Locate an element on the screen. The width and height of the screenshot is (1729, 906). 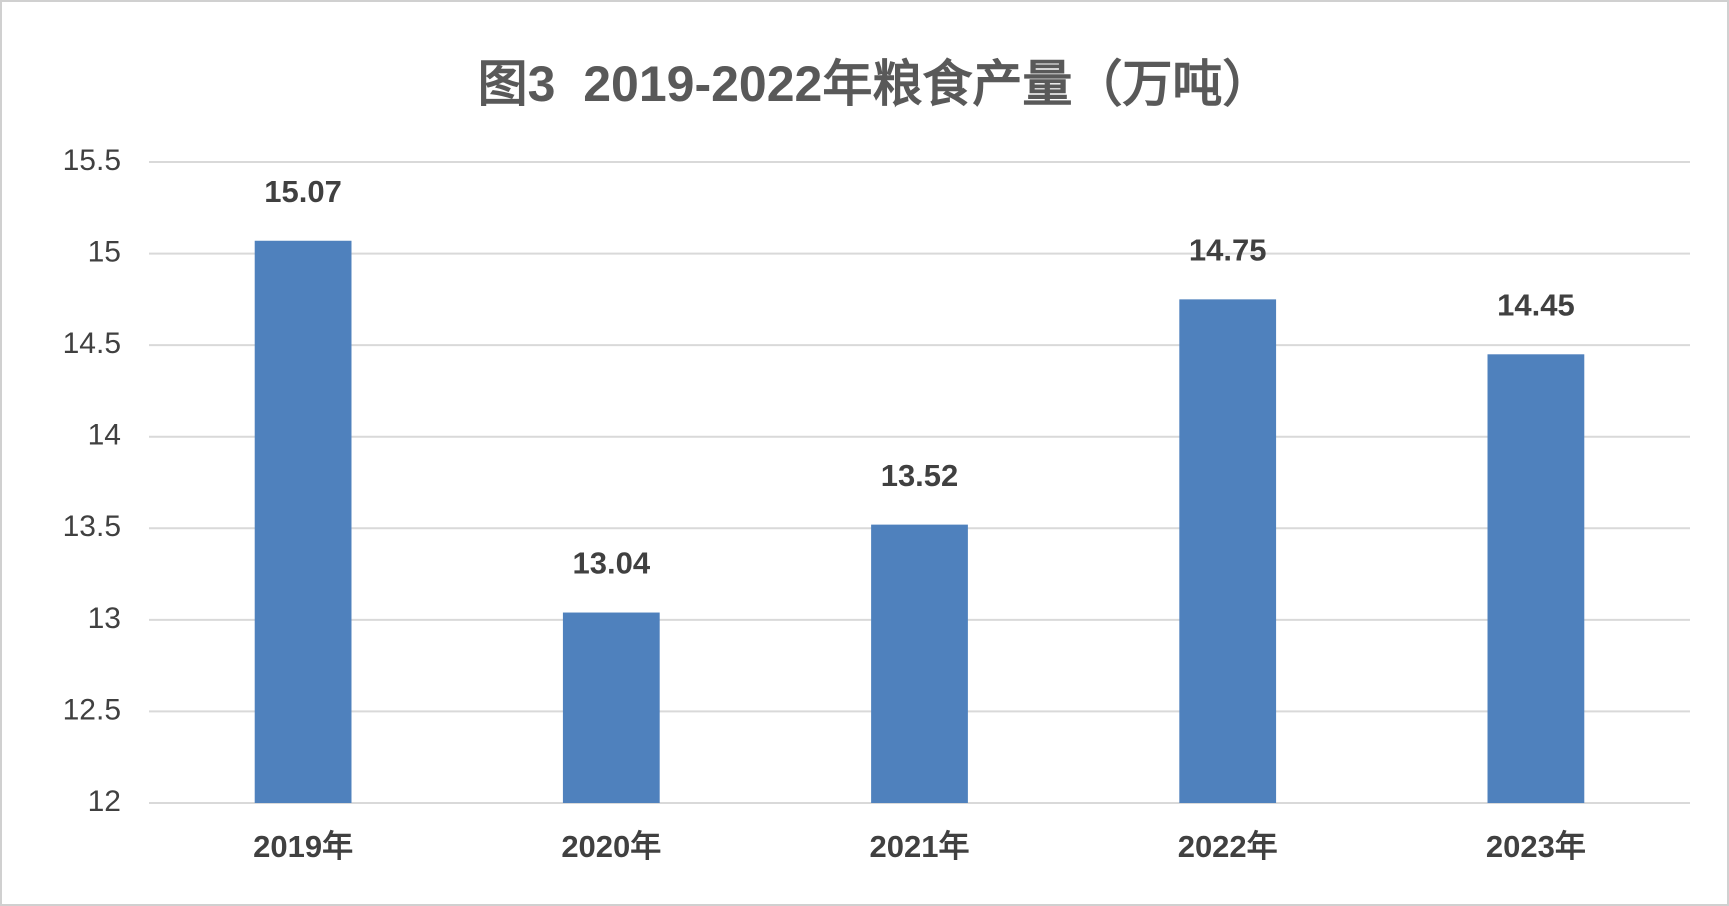
x-tick-label: 2019年 is located at coordinates (303, 846).